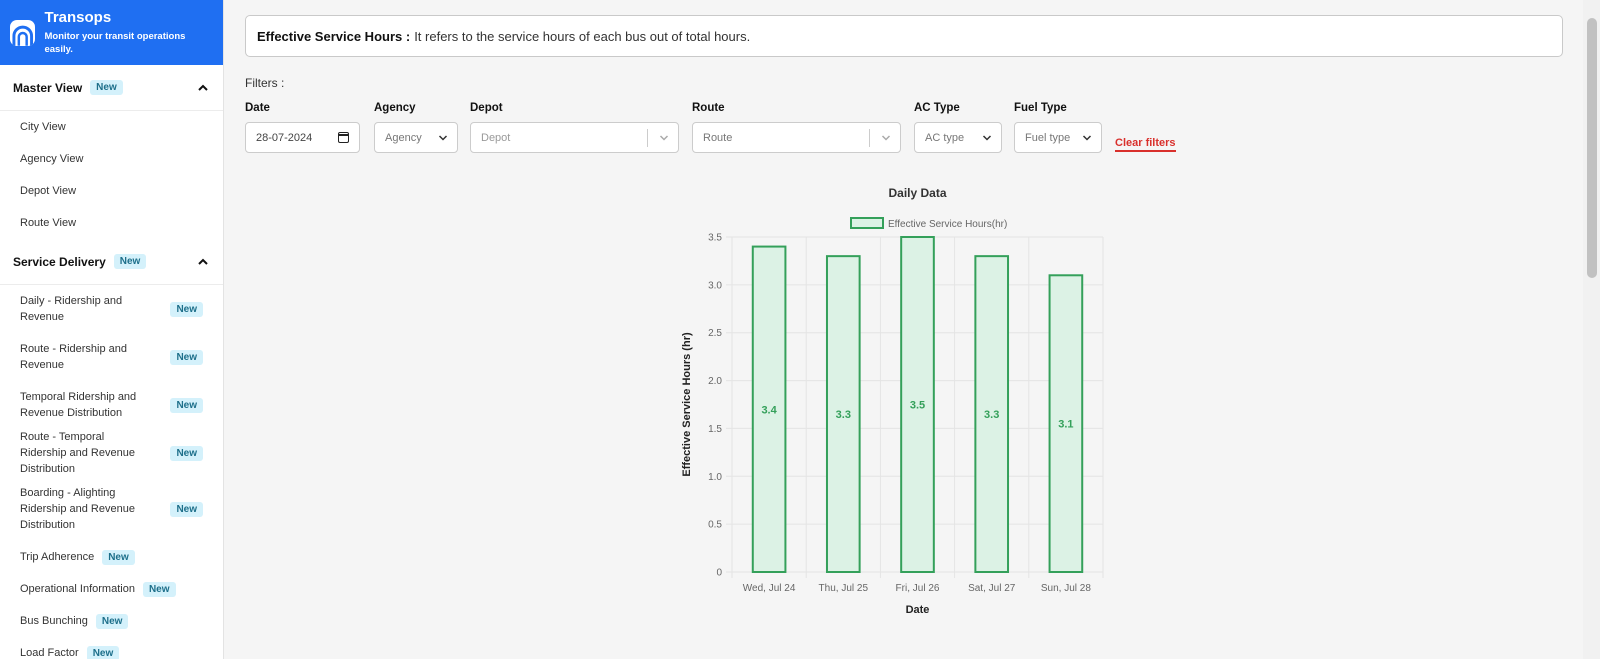 This screenshot has width=1600, height=659. Describe the element at coordinates (59, 261) in the screenshot. I see `section-title: Service Delivery` at that location.